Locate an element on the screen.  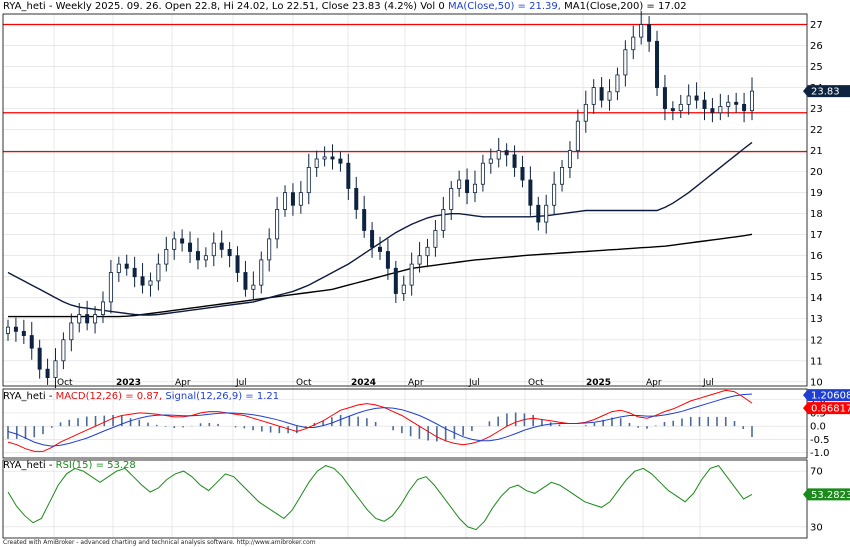
macd-badge-shape is located at coordinates (826, 408).